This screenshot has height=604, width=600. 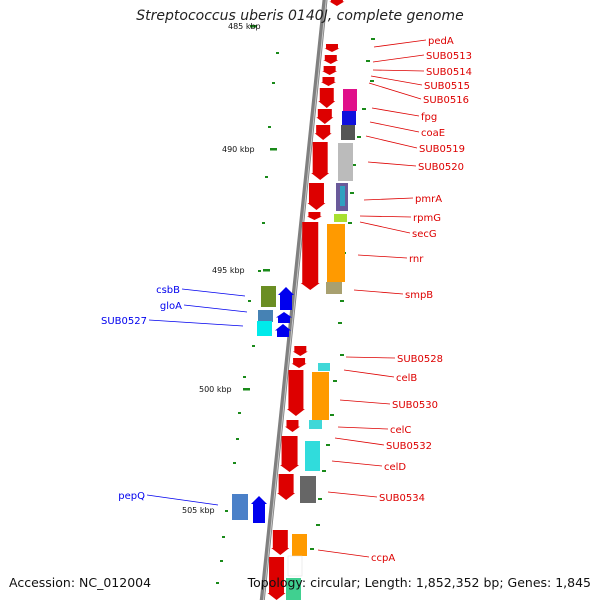 I want to click on gene-label: SUB0515, so click(x=447, y=86).